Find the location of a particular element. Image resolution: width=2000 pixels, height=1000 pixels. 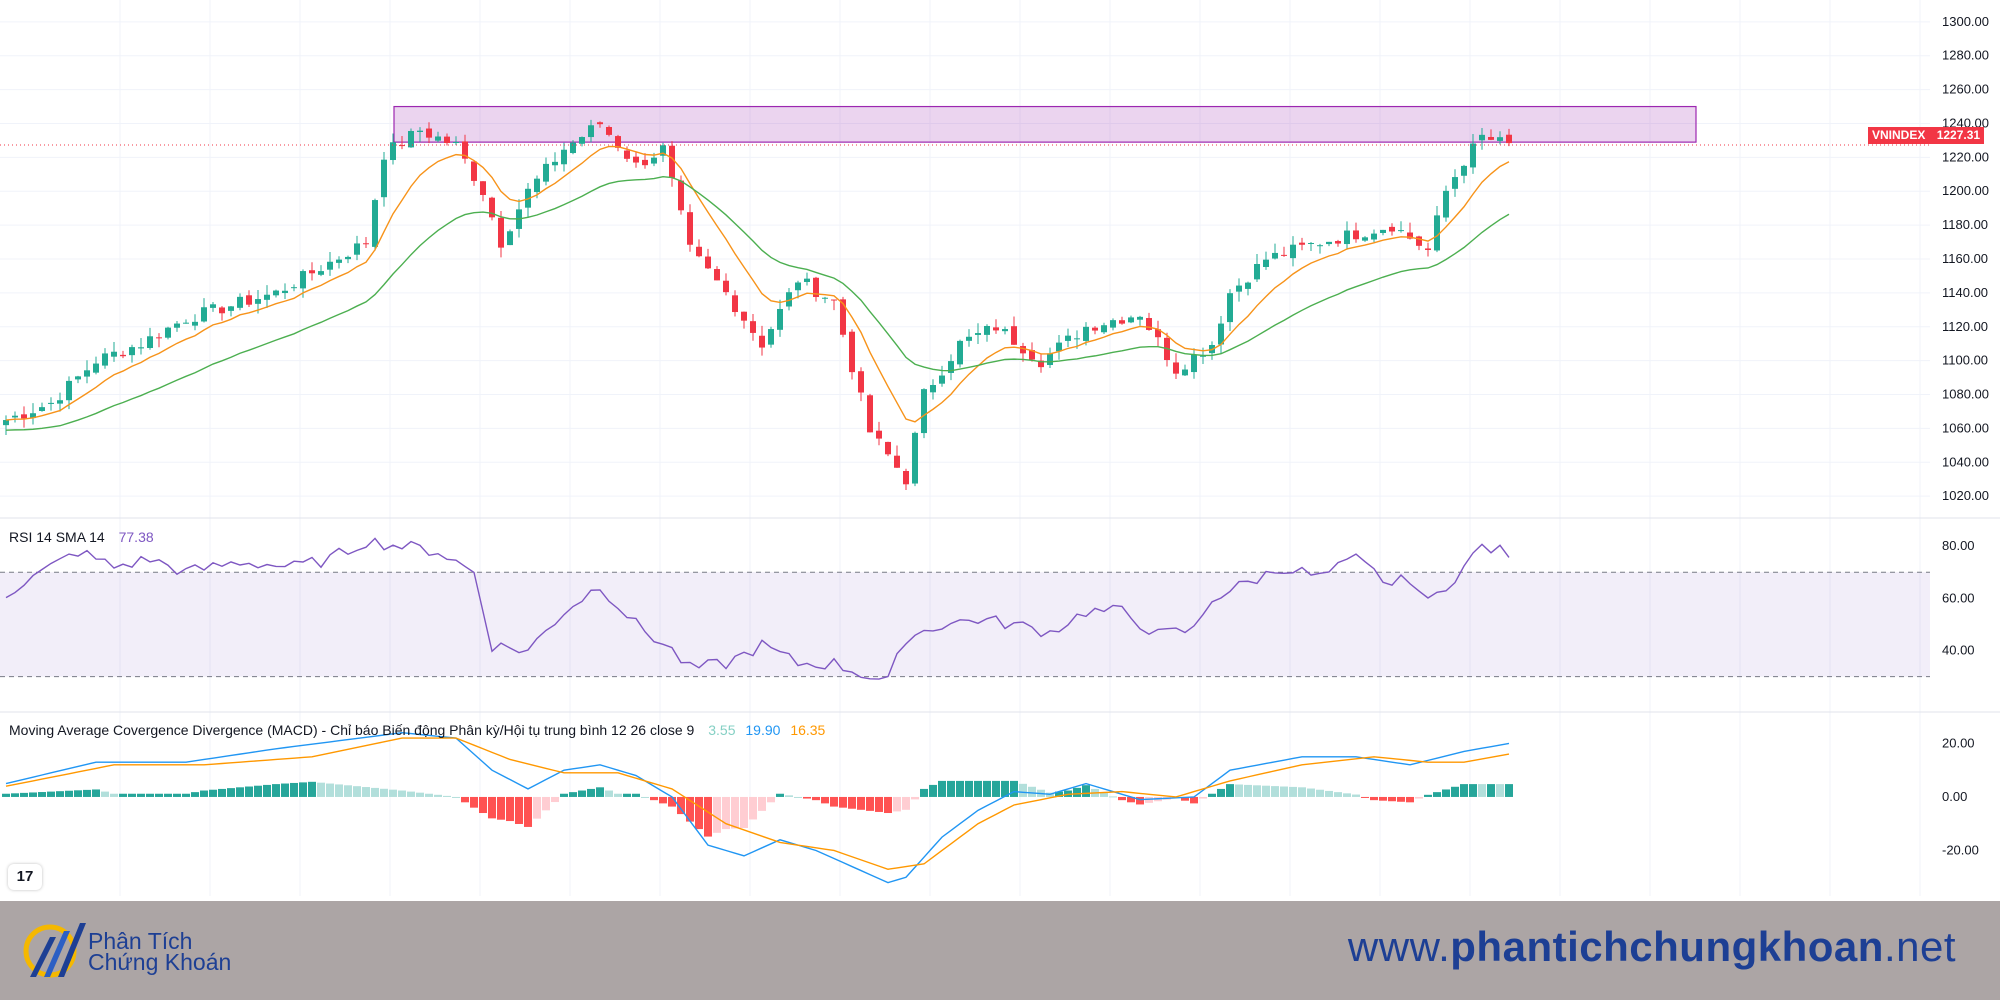

rsi-value: 77.38 is located at coordinates (136, 537).